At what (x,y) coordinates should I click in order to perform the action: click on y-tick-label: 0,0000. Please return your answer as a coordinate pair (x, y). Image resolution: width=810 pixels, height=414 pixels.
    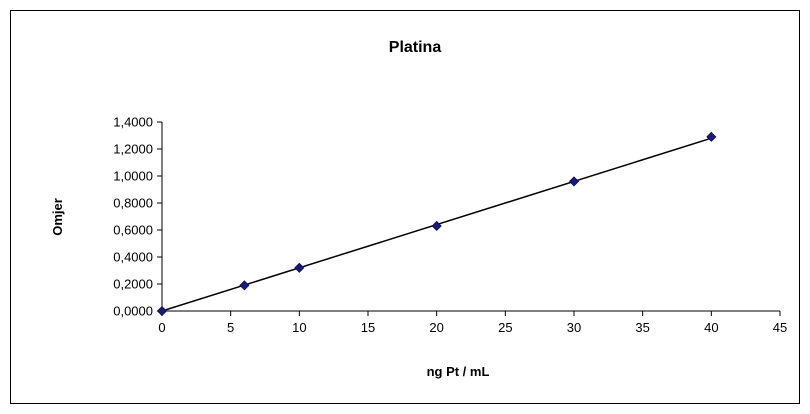
    Looking at the image, I should click on (133, 311).